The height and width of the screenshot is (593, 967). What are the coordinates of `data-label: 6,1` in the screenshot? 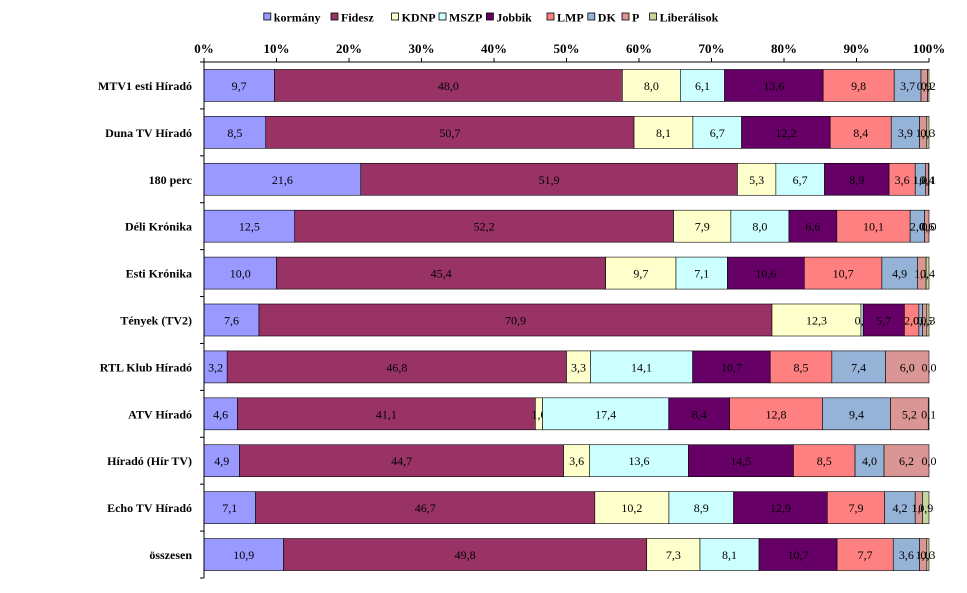 It's located at (702, 86).